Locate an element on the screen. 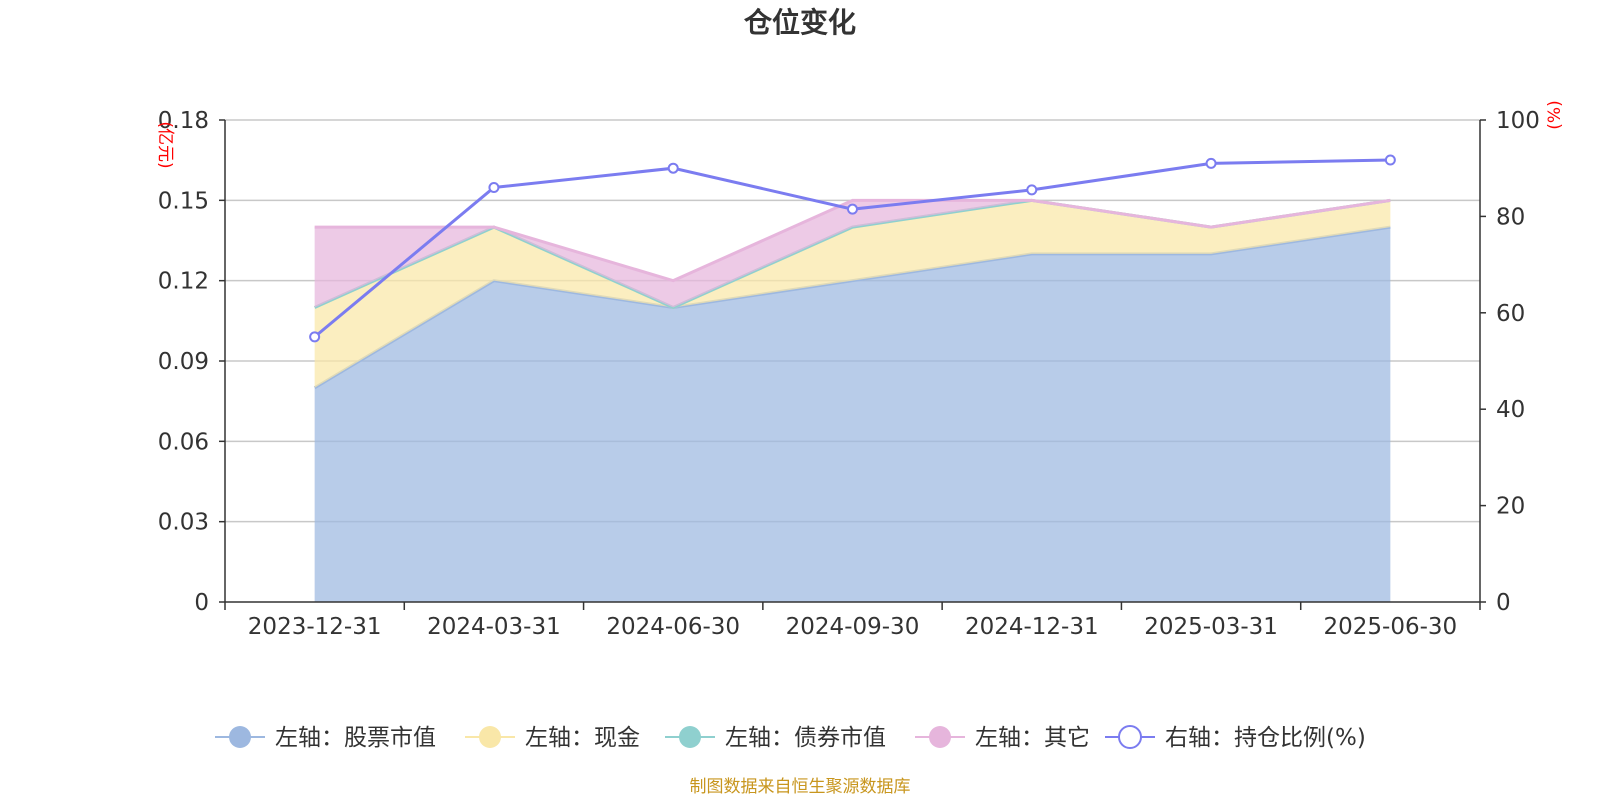 The height and width of the screenshot is (800, 1600). data-source: 制图数据来自恒生聚源数据库 is located at coordinates (800, 787).